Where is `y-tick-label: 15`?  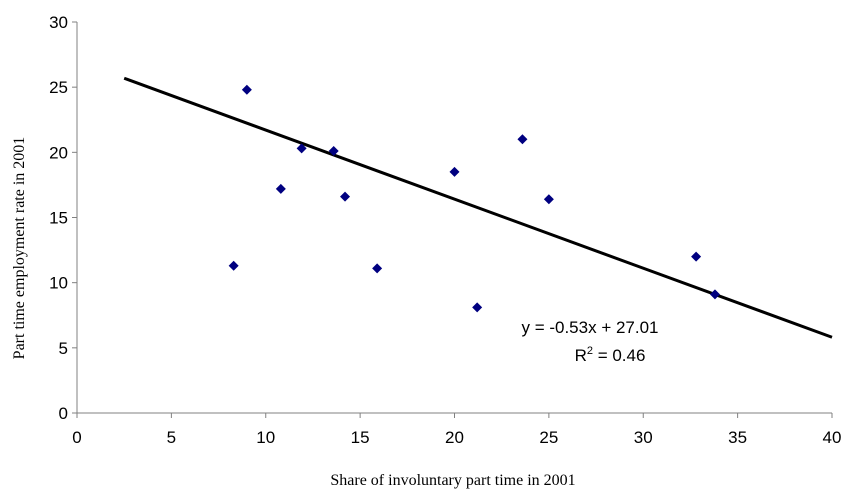
y-tick-label: 15 is located at coordinates (58, 218).